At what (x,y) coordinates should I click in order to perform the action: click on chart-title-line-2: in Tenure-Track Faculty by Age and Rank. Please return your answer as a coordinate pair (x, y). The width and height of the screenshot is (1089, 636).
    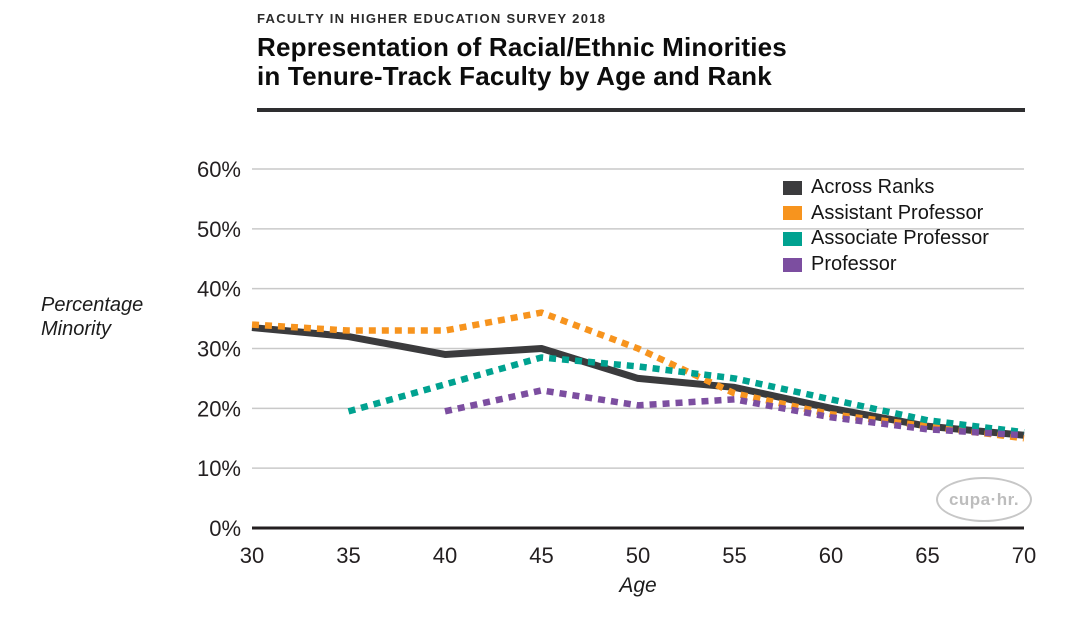
    Looking at the image, I should click on (514, 76).